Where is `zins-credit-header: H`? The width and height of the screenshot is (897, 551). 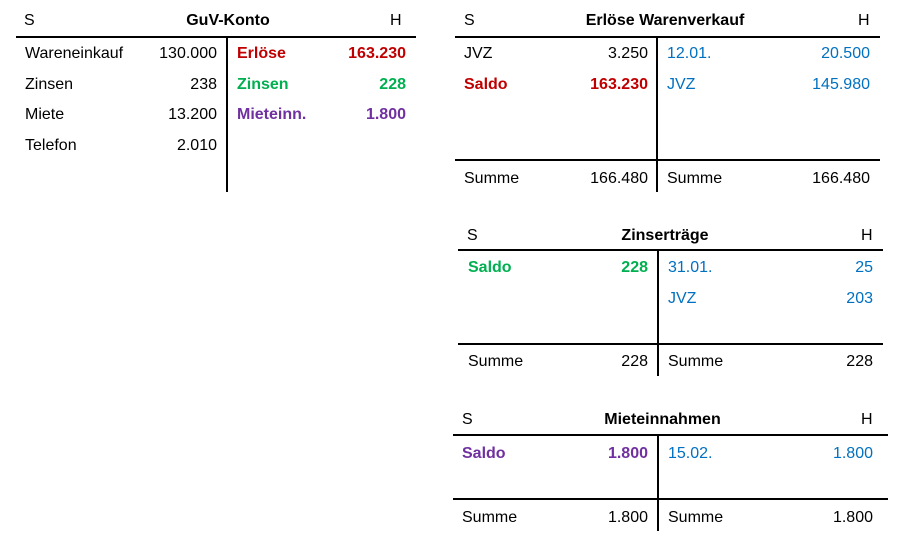
zins-credit-header: H is located at coordinates (867, 235).